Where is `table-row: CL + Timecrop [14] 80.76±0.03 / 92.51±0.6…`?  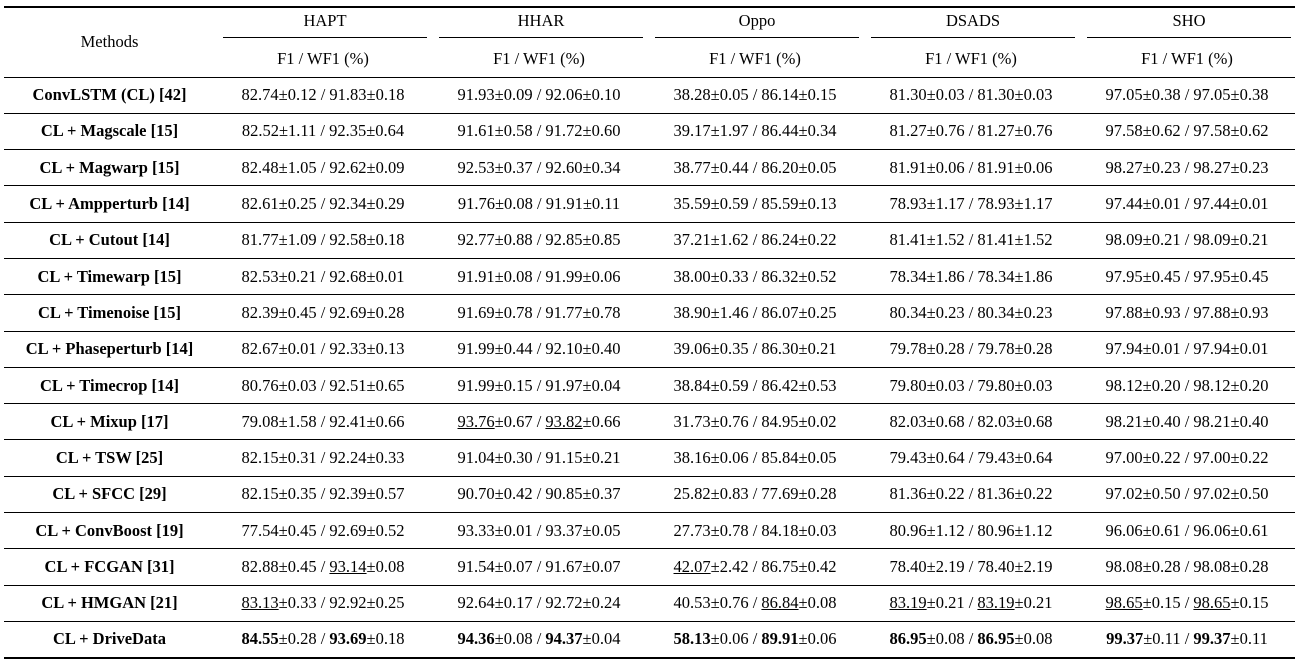 table-row: CL + Timecrop [14] 80.76±0.03 / 92.51±0.6… is located at coordinates (649, 385).